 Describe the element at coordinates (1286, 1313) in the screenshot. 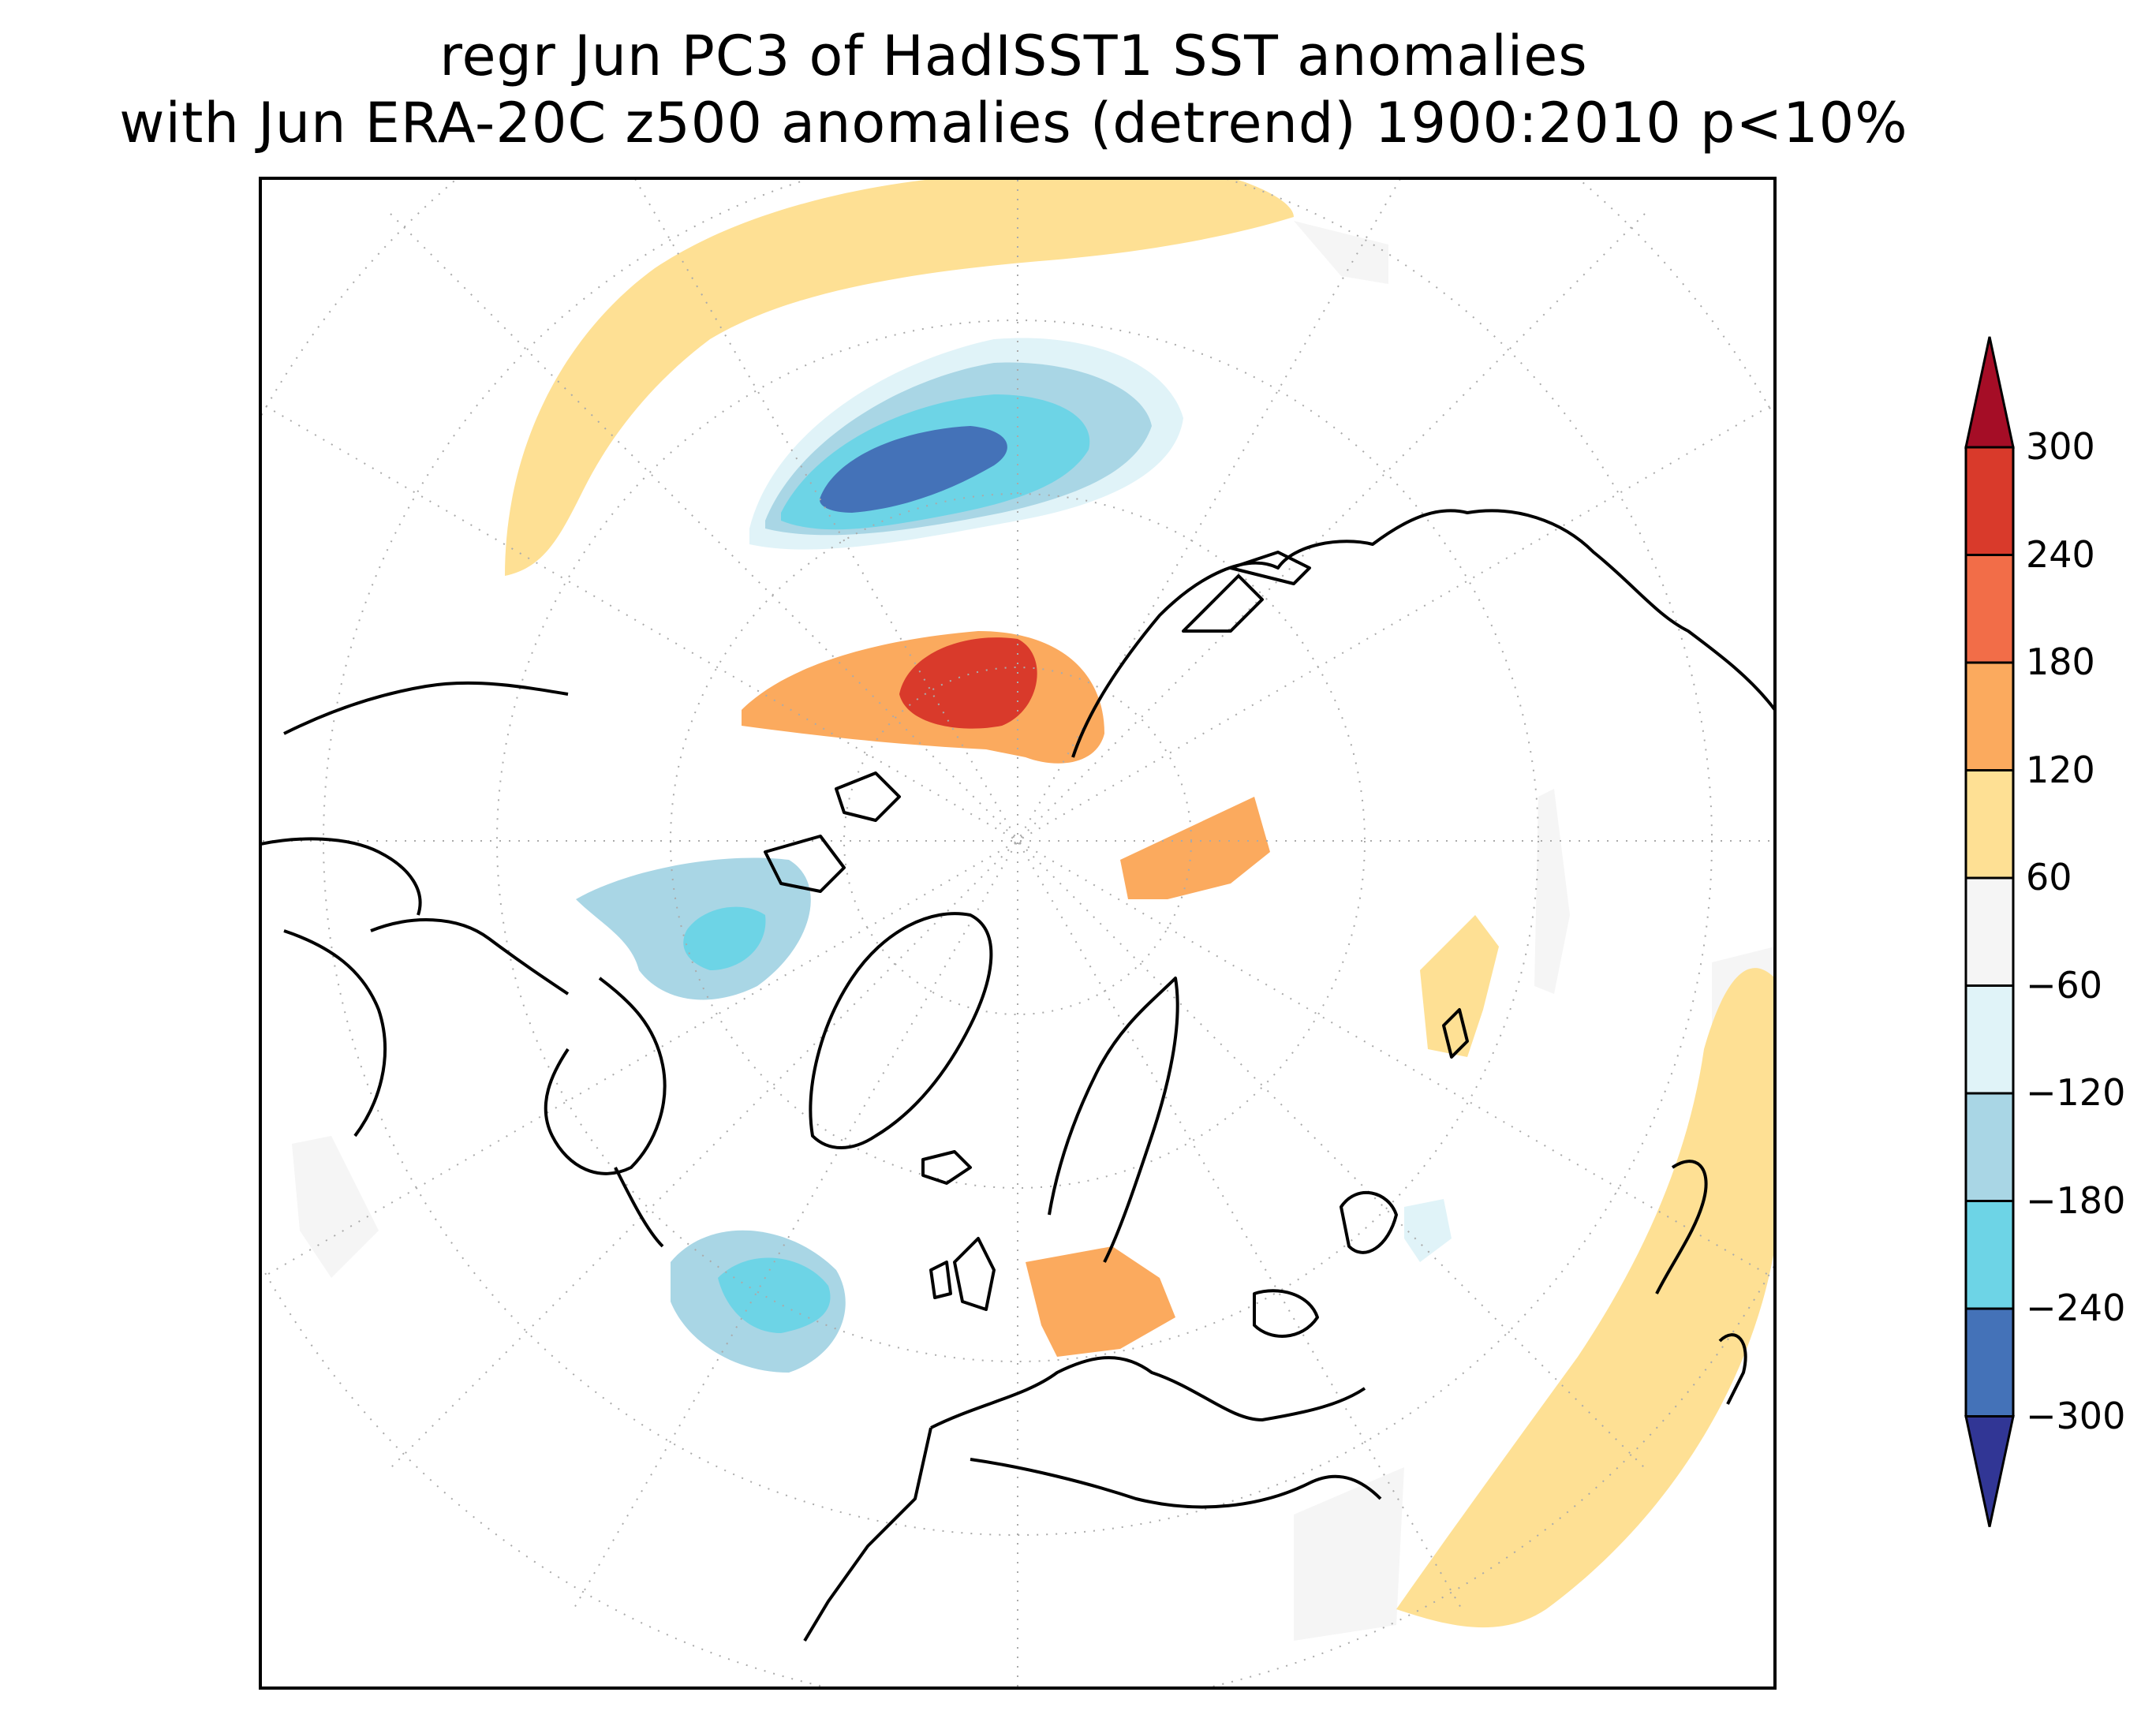

I see `coast-black-sea` at that location.